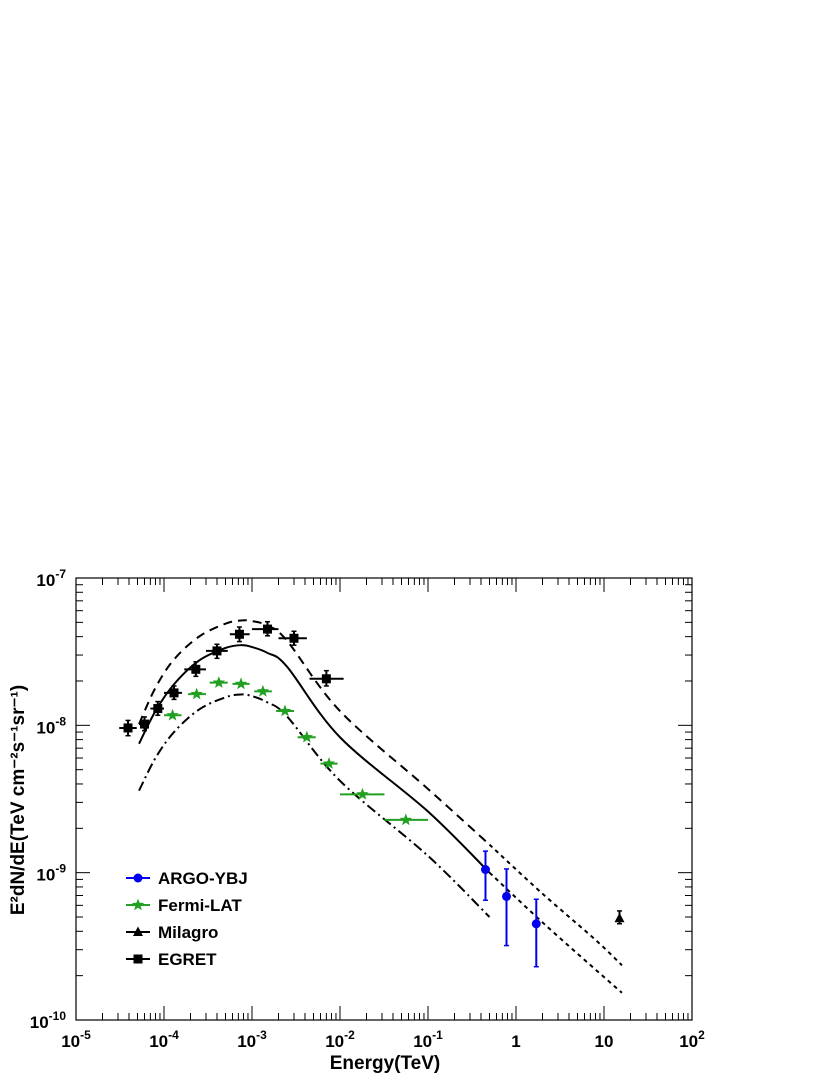 The image size is (830, 1075). I want to click on model-curve-dashdot, so click(314, 805).